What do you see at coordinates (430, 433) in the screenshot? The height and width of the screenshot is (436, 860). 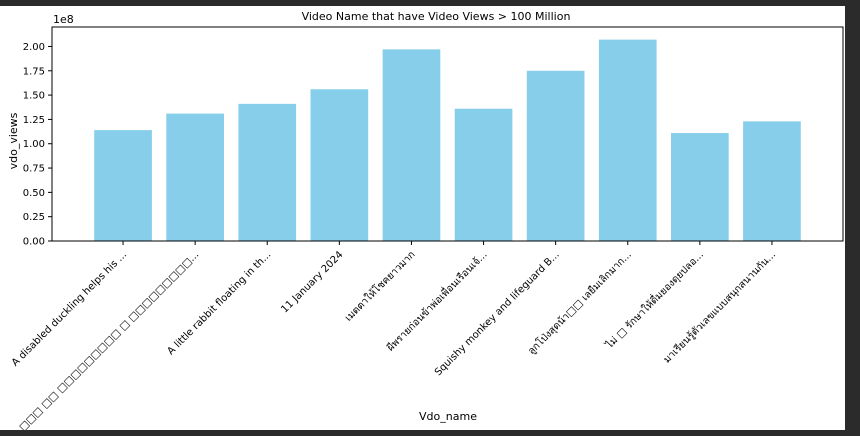 I see `window-bottom-strip` at bounding box center [430, 433].